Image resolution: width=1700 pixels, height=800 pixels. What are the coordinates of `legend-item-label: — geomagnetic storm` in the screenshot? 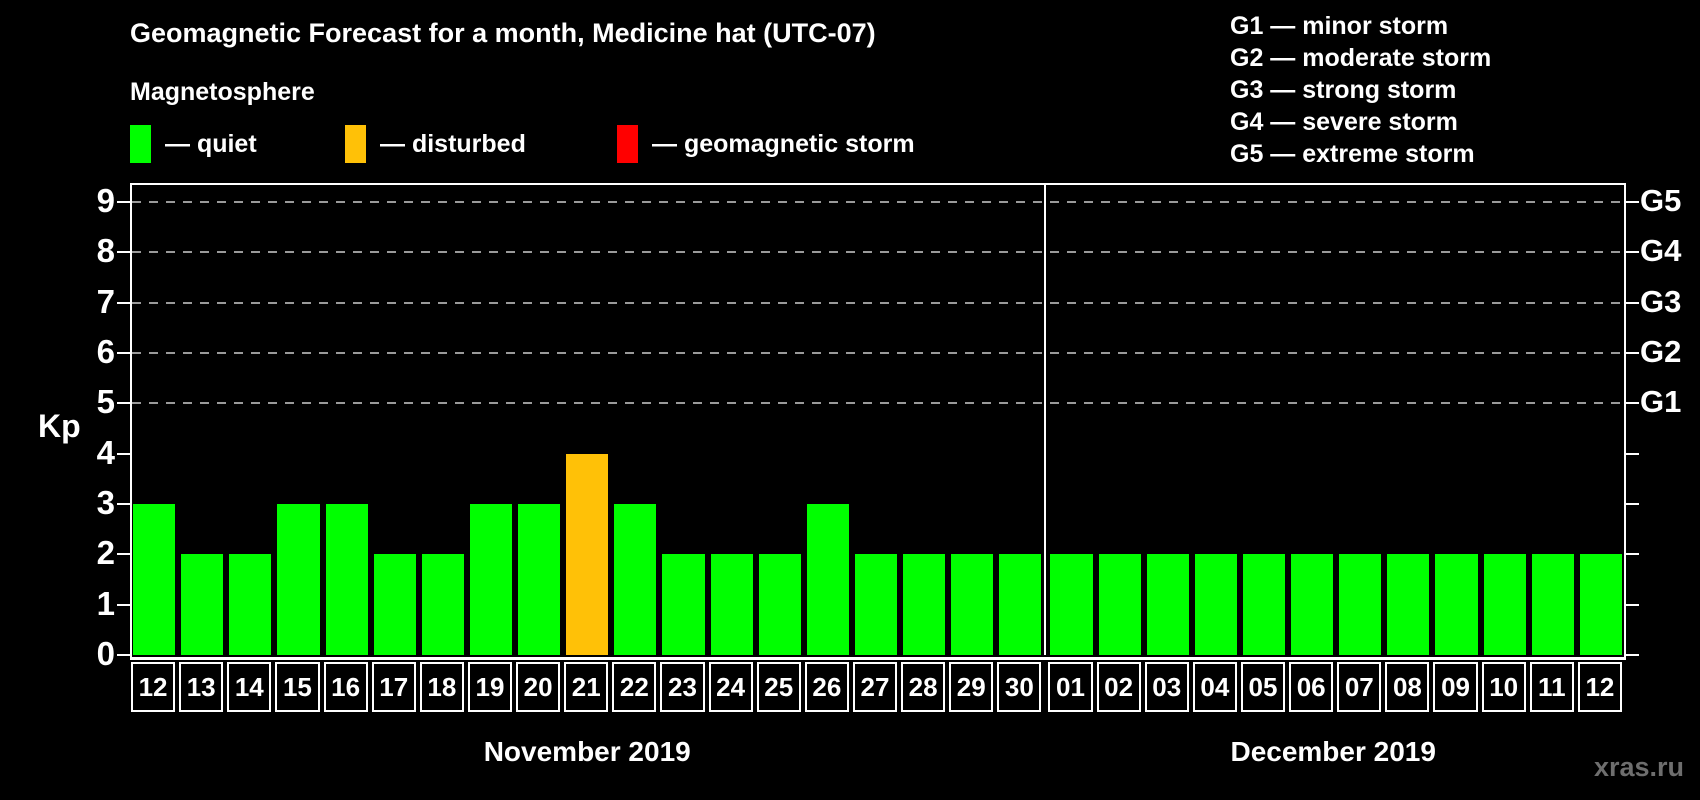 It's located at (783, 143).